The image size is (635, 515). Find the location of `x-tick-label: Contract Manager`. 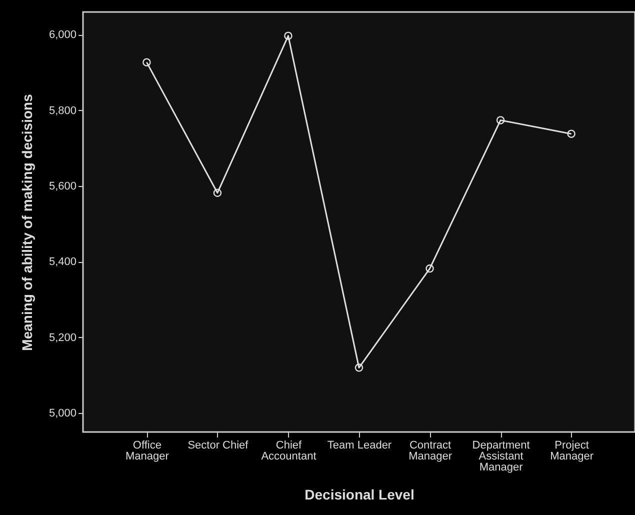

x-tick-label: Contract Manager is located at coordinates (430, 451).